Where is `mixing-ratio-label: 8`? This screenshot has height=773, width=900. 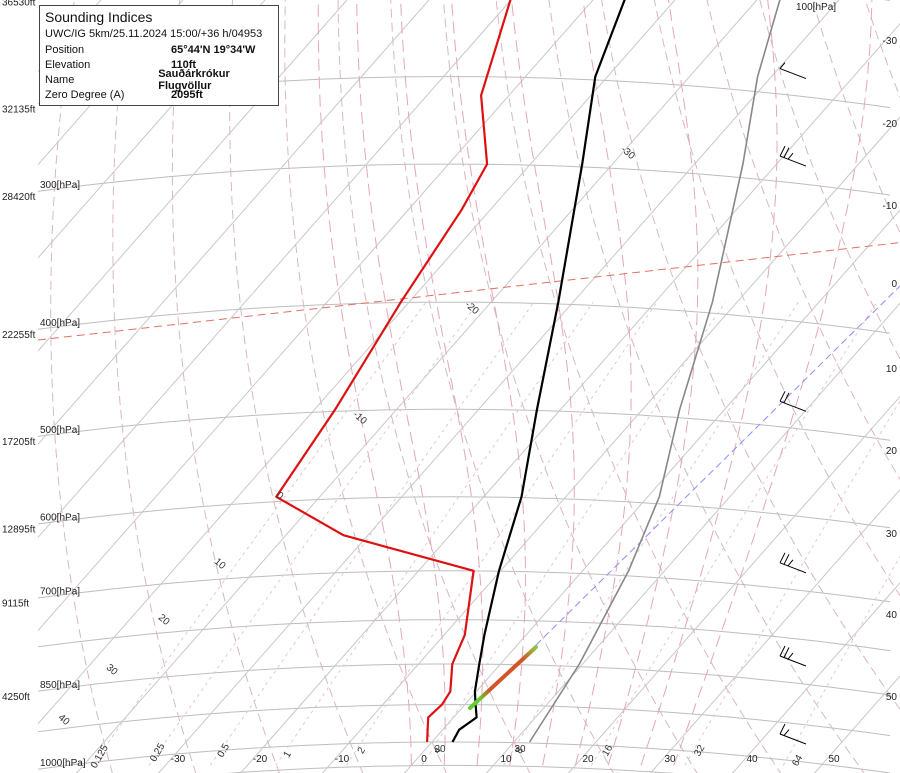
mixing-ratio-label: 8 is located at coordinates (520, 750).